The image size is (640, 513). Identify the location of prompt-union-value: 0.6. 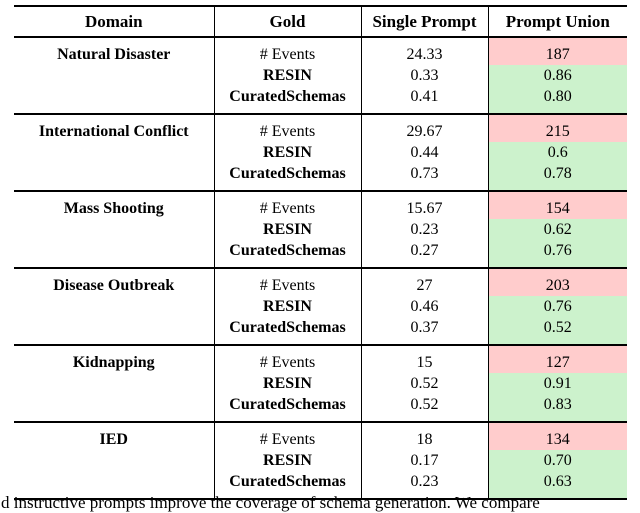
(557, 152).